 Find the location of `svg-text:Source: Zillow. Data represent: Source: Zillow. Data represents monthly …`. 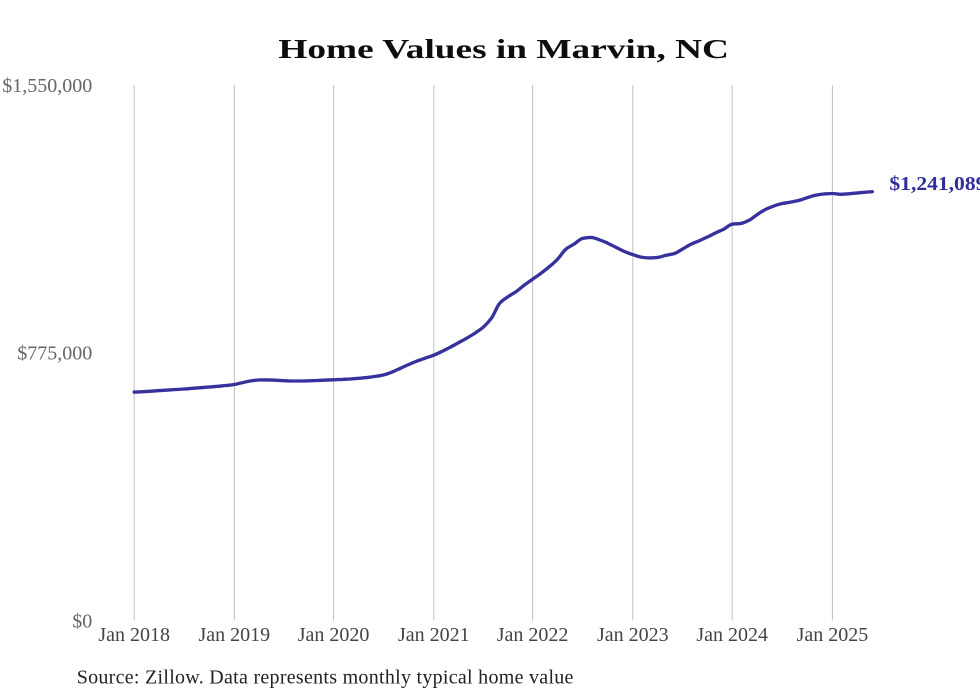

svg-text:Source: Zillow. Data represent: Source: Zillow. Data represents monthly … is located at coordinates (325, 677).